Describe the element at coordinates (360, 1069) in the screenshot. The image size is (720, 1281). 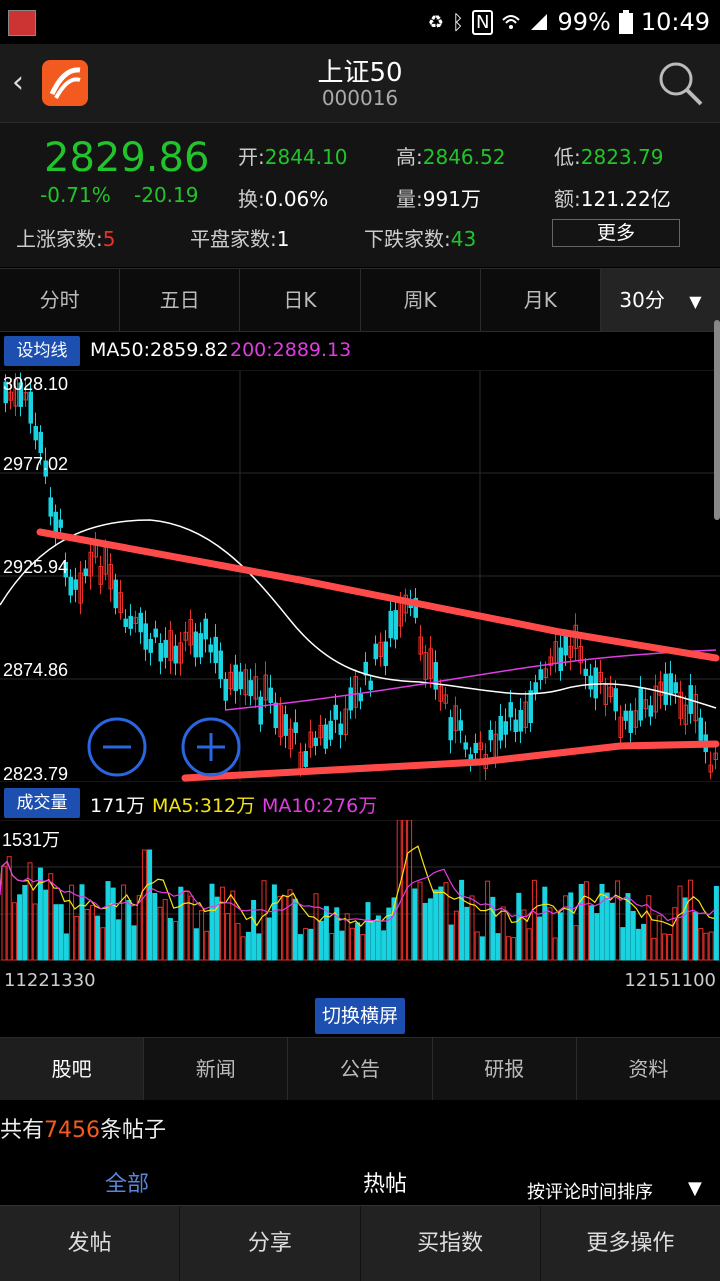
I see `tab-announcements: 公告` at that location.